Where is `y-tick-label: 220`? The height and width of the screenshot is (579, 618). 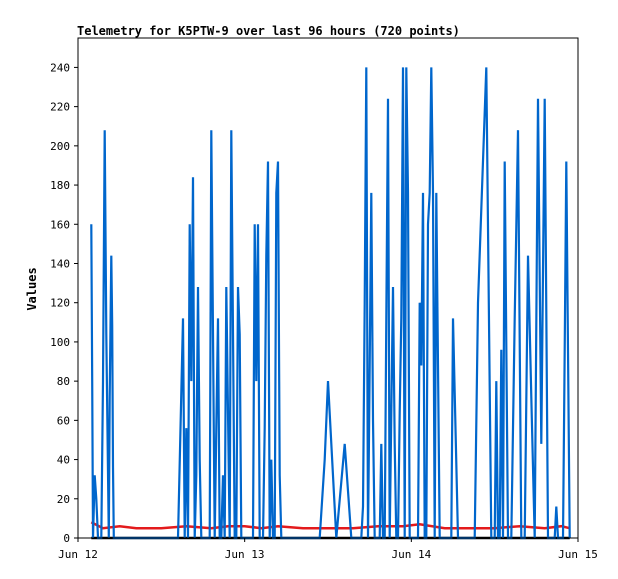 y-tick-label: 220 is located at coordinates (60, 107).